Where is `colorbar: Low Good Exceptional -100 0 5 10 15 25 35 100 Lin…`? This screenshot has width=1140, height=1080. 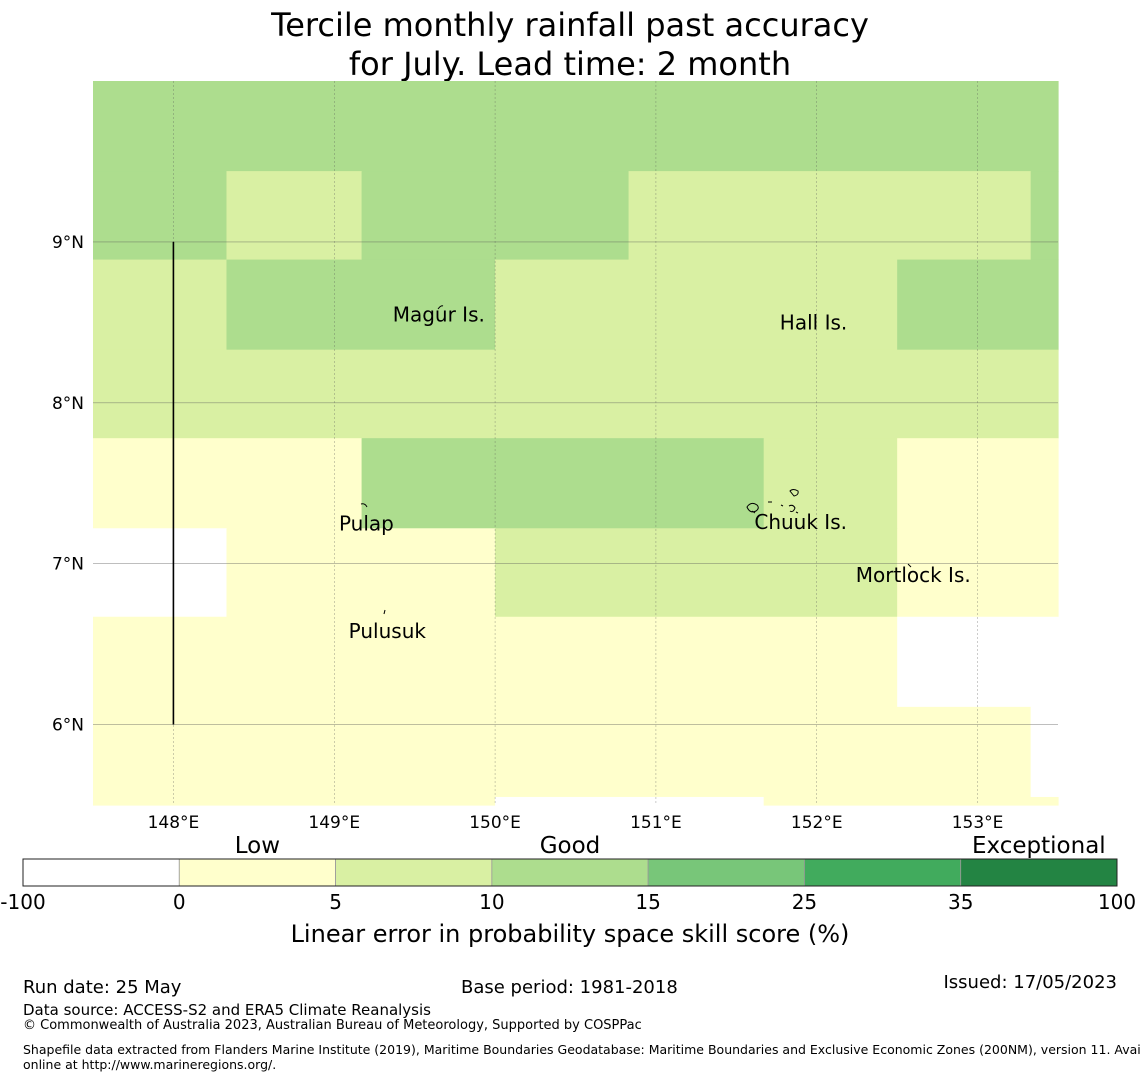
colorbar: Low Good Exceptional -100 0 5 10 15 25 35 100 Lin… is located at coordinates (568, 890).